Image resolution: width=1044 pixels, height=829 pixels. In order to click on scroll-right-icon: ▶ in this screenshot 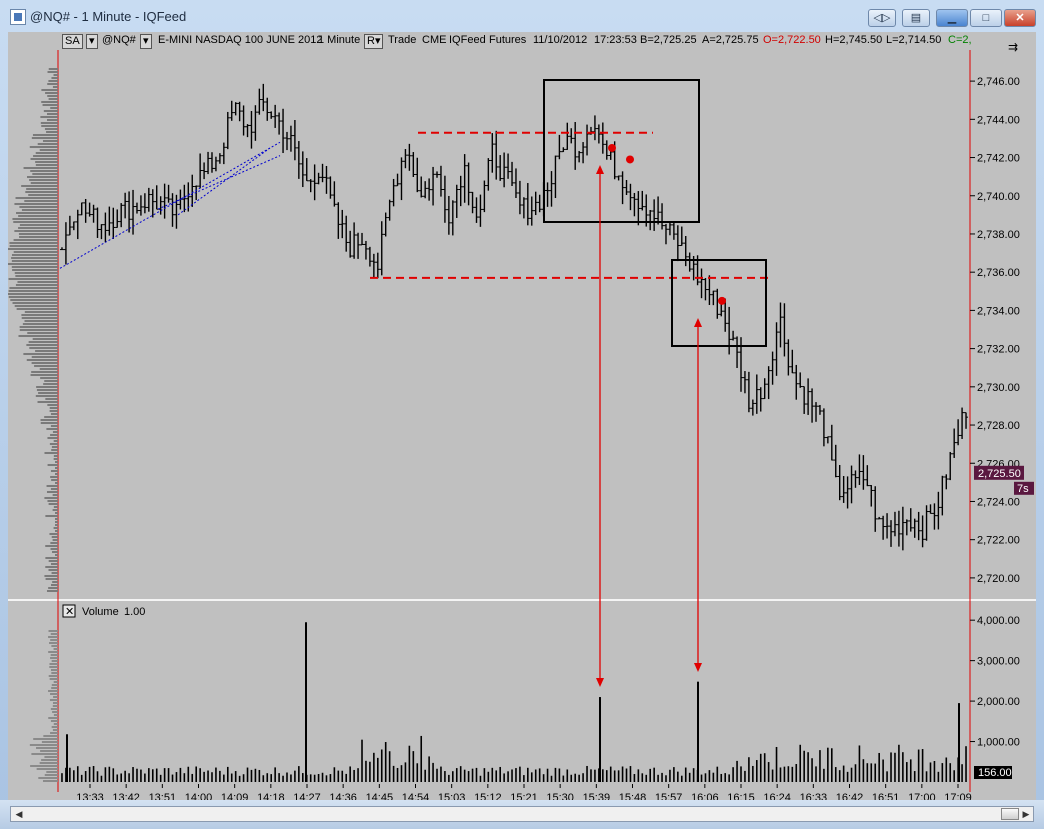, I will do `click(1026, 814)`.